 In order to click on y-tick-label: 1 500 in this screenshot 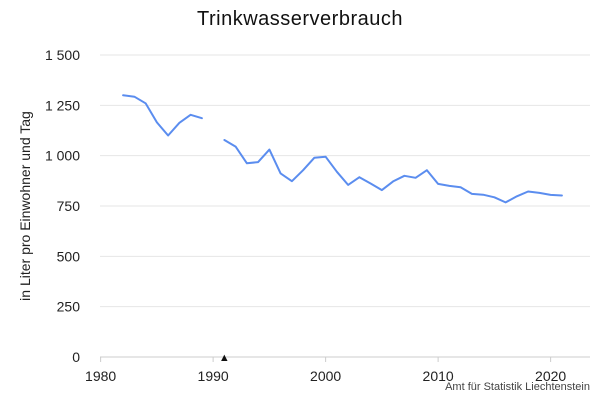, I will do `click(62, 55)`.